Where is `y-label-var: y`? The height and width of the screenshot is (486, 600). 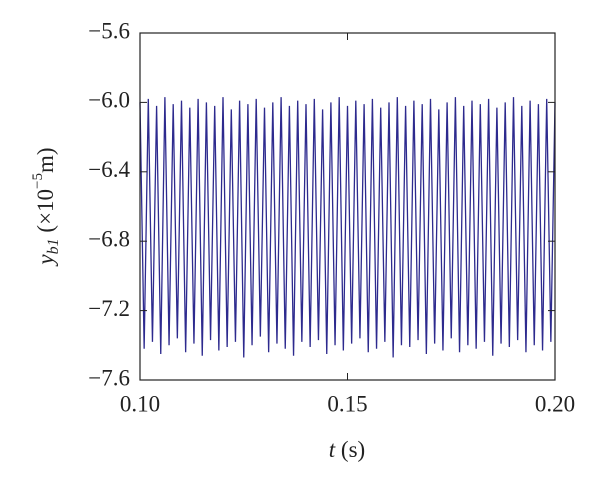
y-label-var: y is located at coordinates (45, 260).